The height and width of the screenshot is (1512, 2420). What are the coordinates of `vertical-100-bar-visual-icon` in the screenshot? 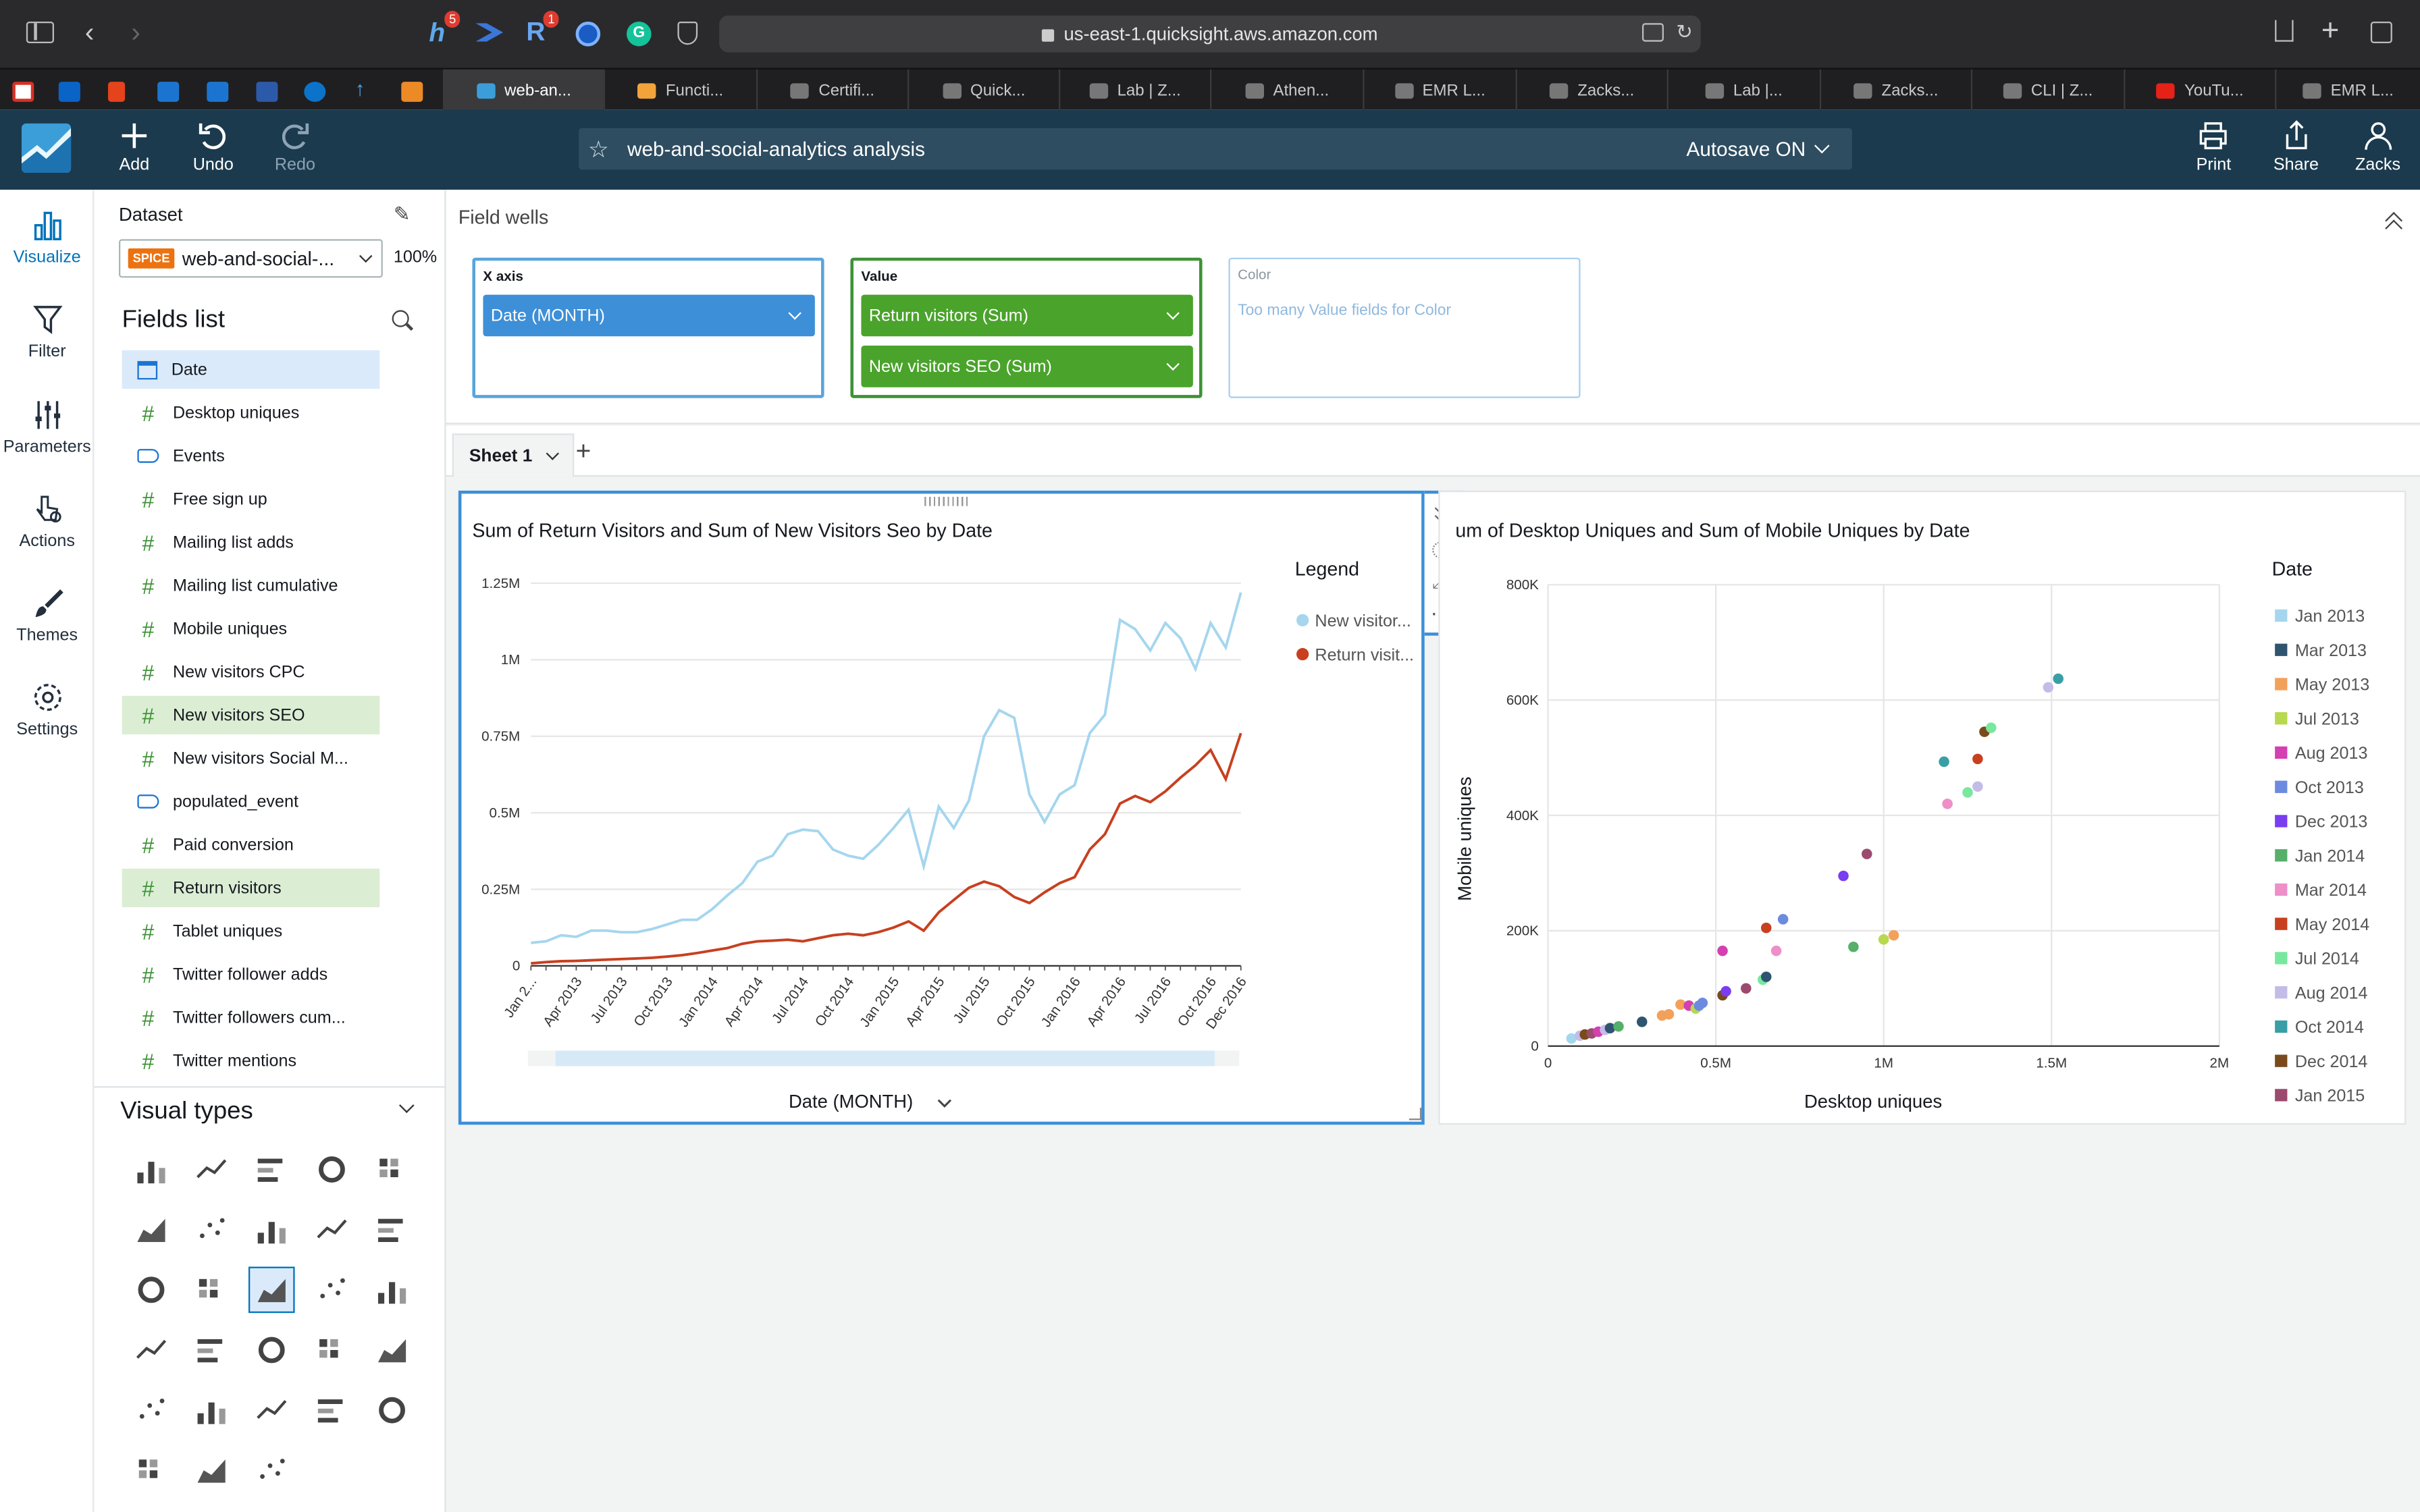 It's located at (151, 1290).